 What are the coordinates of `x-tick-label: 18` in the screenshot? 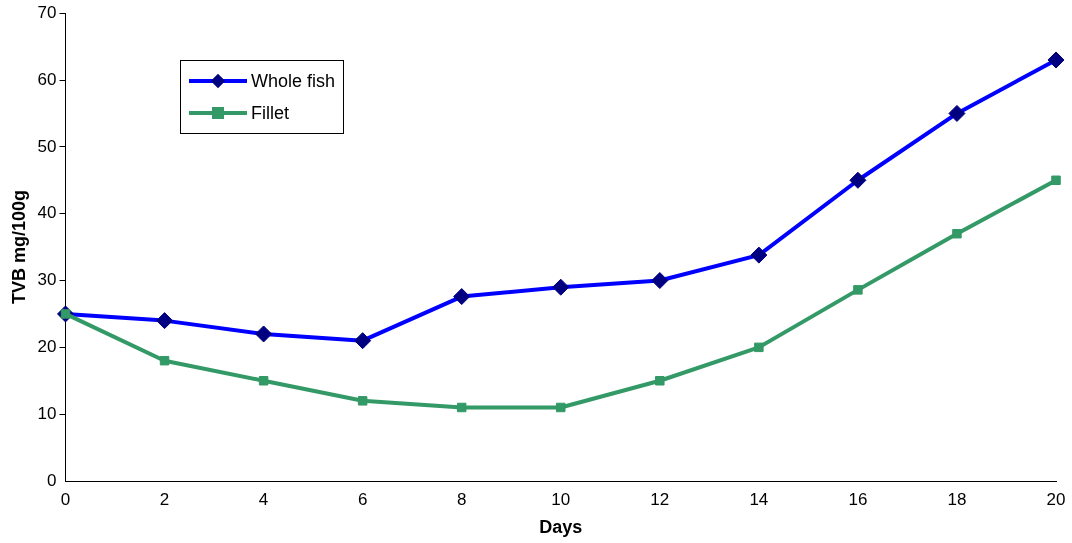 It's located at (957, 499).